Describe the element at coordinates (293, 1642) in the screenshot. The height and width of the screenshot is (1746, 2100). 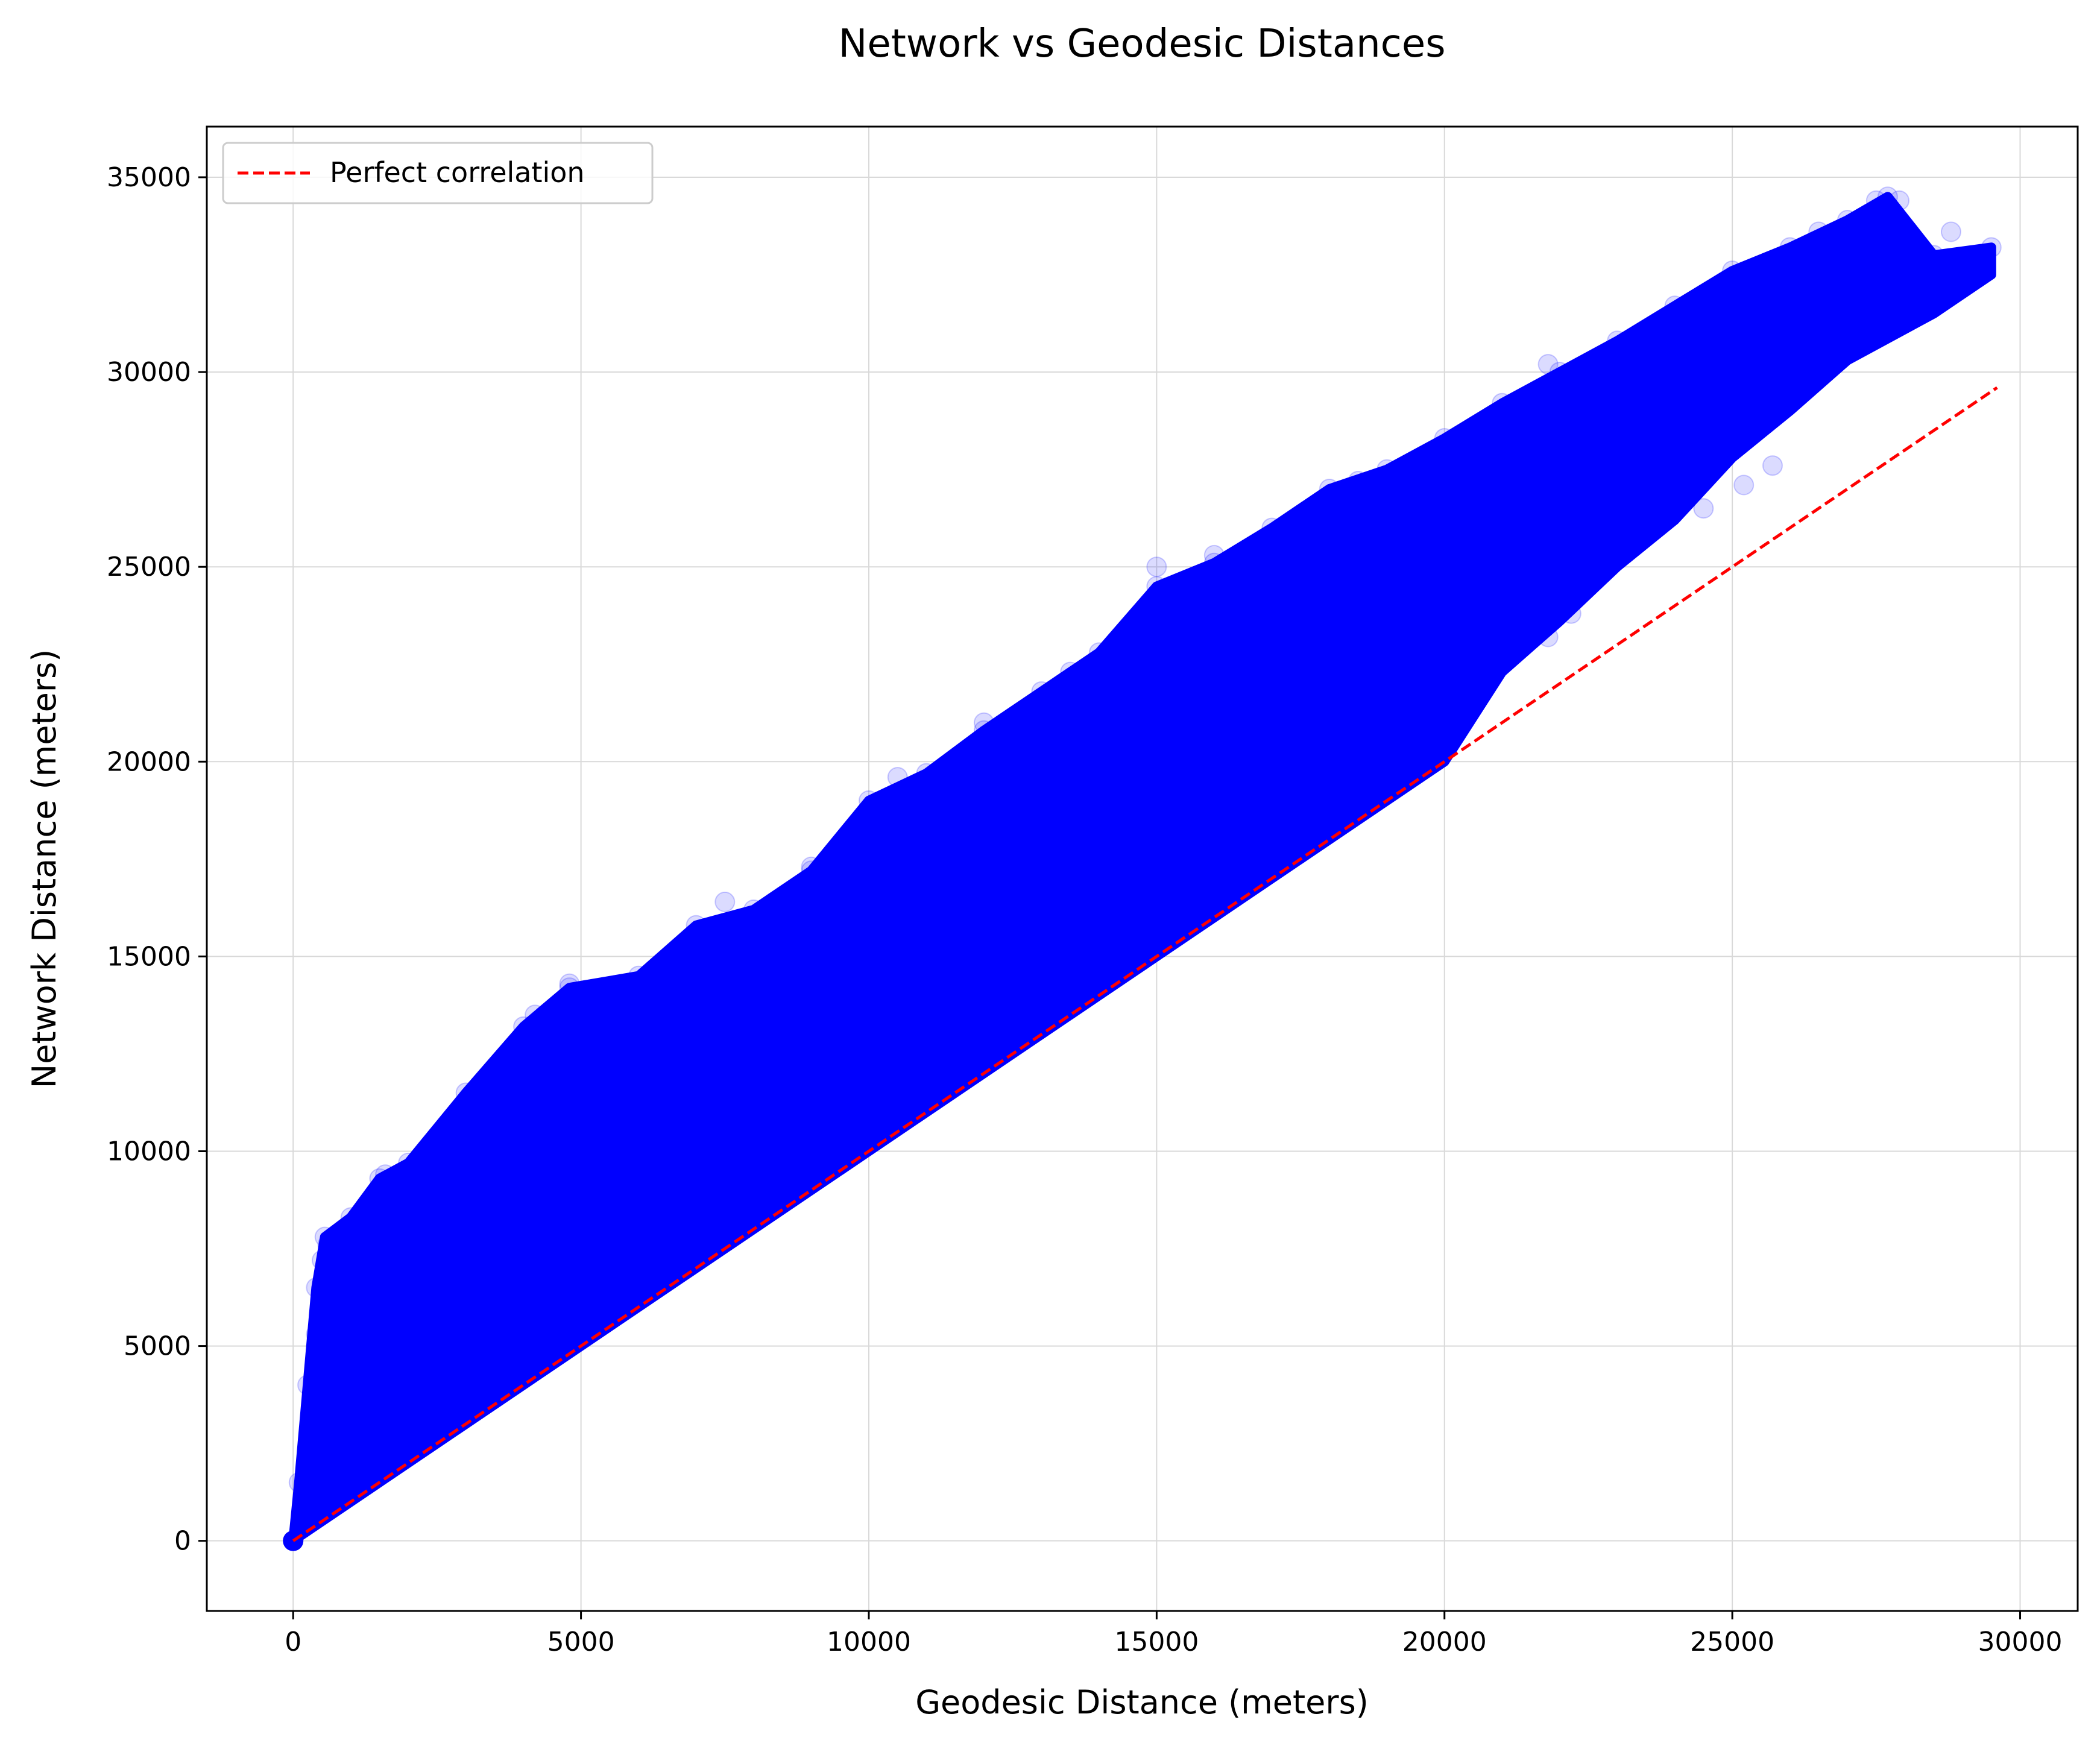
I see `x-tick-label: 0` at that location.